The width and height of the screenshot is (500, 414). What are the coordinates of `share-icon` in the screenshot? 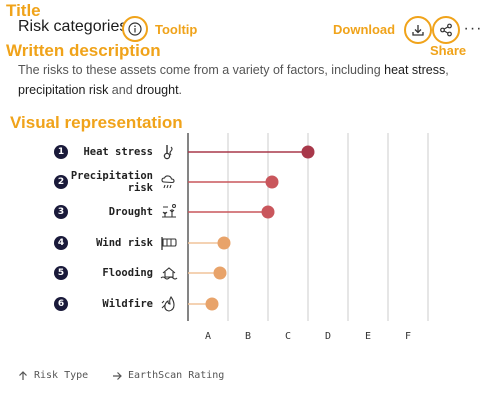 It's located at (446, 30).